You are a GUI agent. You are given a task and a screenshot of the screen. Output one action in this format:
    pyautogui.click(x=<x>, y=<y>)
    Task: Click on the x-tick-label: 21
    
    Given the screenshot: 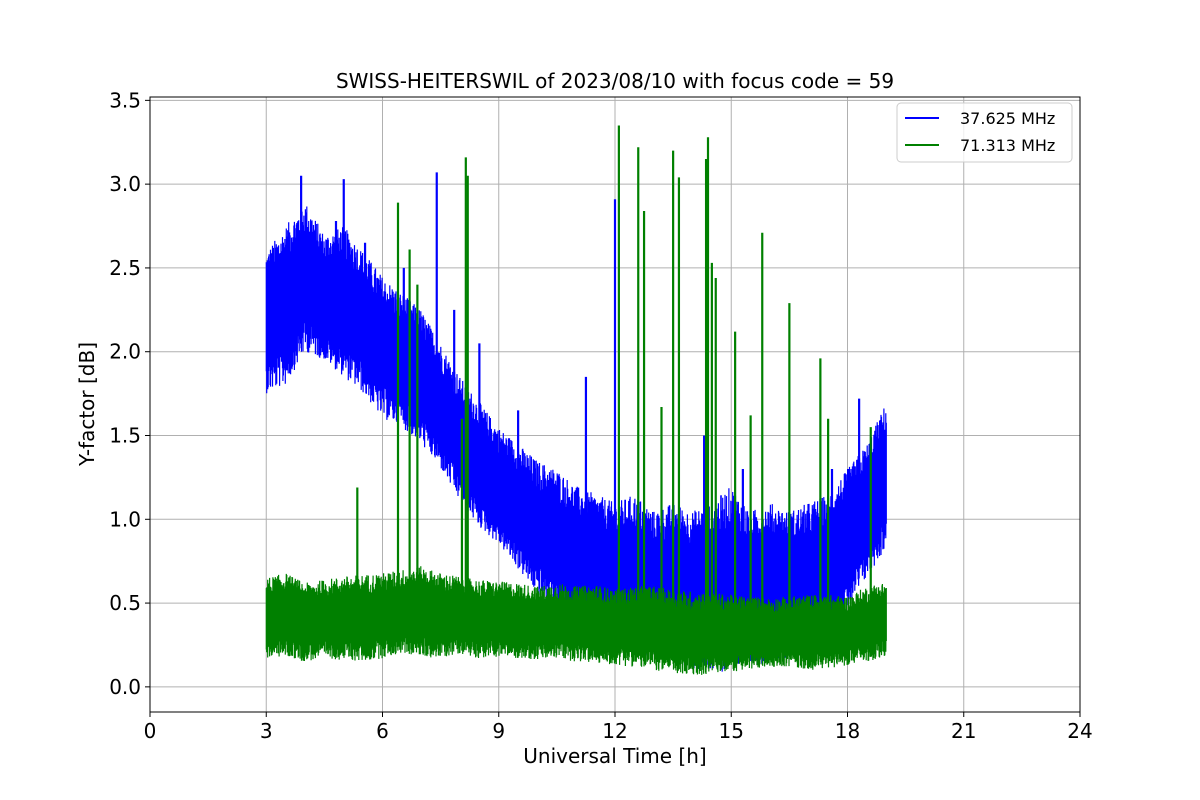 What is the action you would take?
    pyautogui.click(x=963, y=731)
    